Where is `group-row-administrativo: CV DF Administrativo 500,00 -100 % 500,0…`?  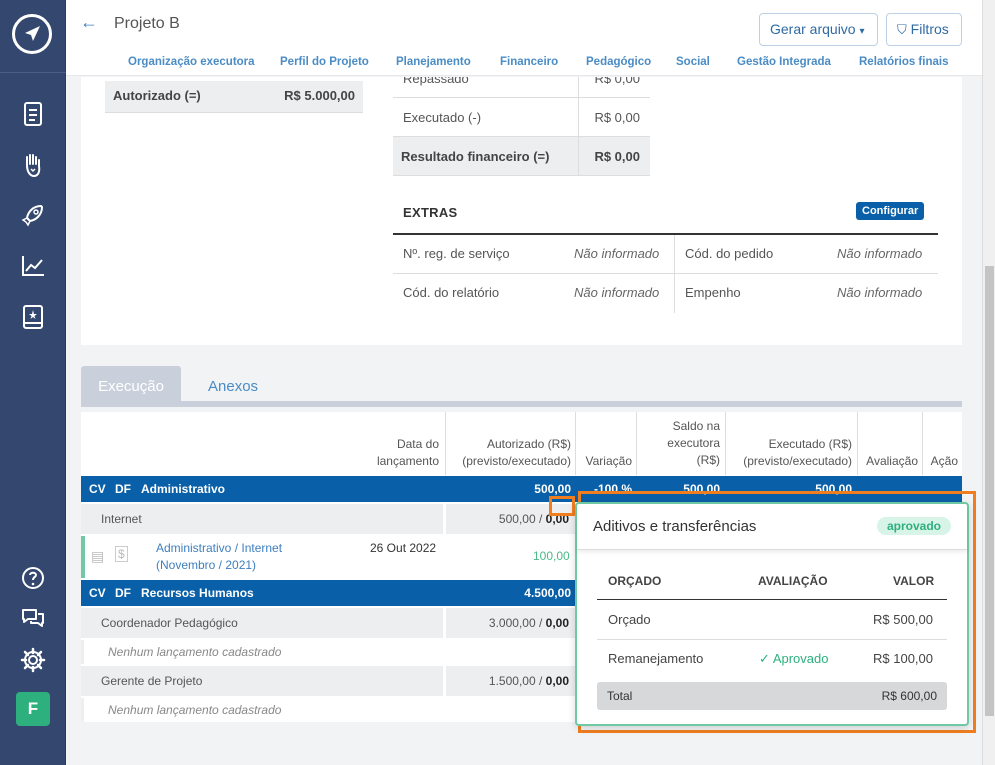 group-row-administrativo: CV DF Administrativo 500,00 -100 % 500,0… is located at coordinates (521, 489).